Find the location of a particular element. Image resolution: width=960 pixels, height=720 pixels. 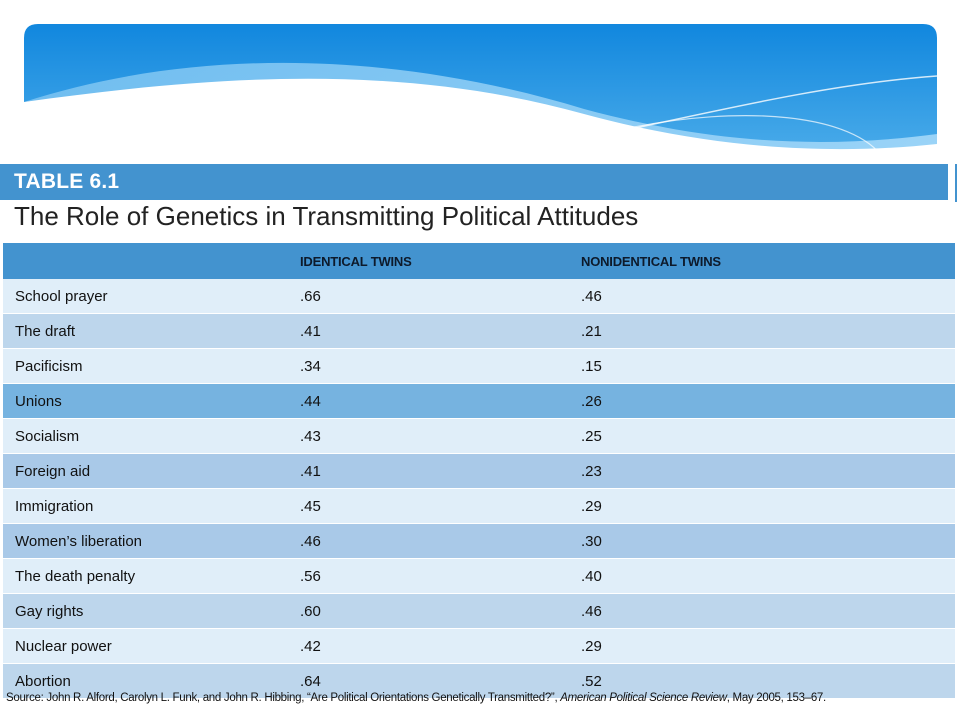

identical-twins-cell: .45 is located at coordinates (440, 506).